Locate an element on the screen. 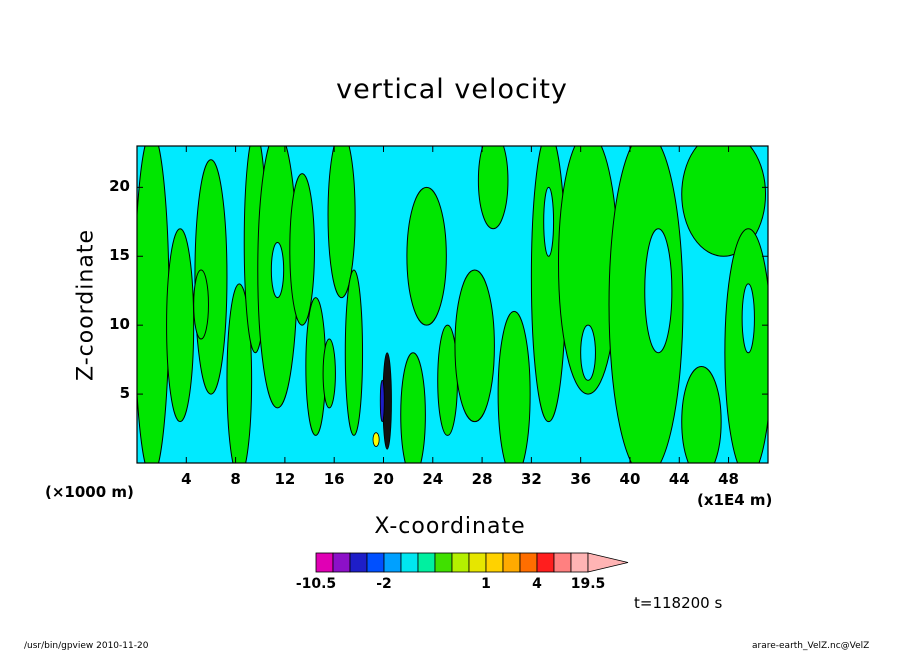  colorbar-label: -2 is located at coordinates (384, 584).